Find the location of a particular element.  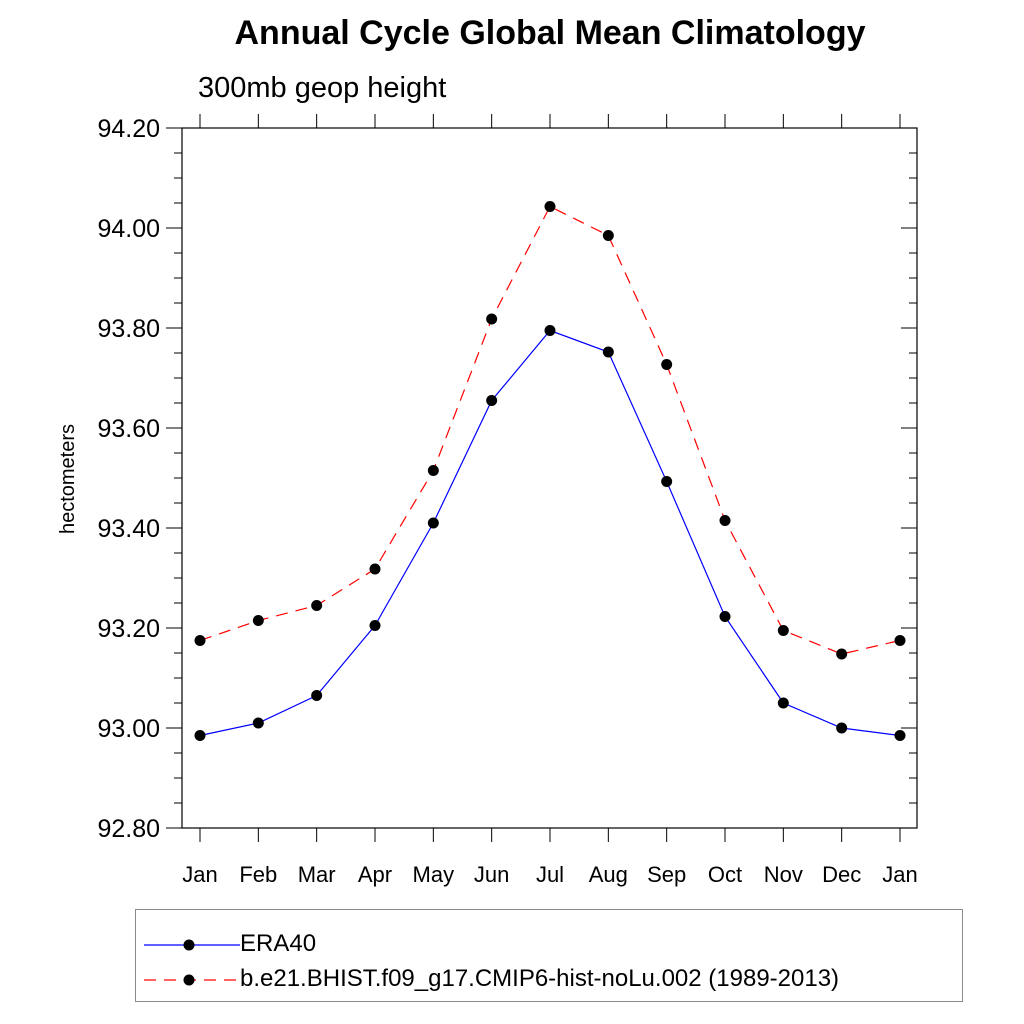

x-tick-label: Feb is located at coordinates (258, 874).